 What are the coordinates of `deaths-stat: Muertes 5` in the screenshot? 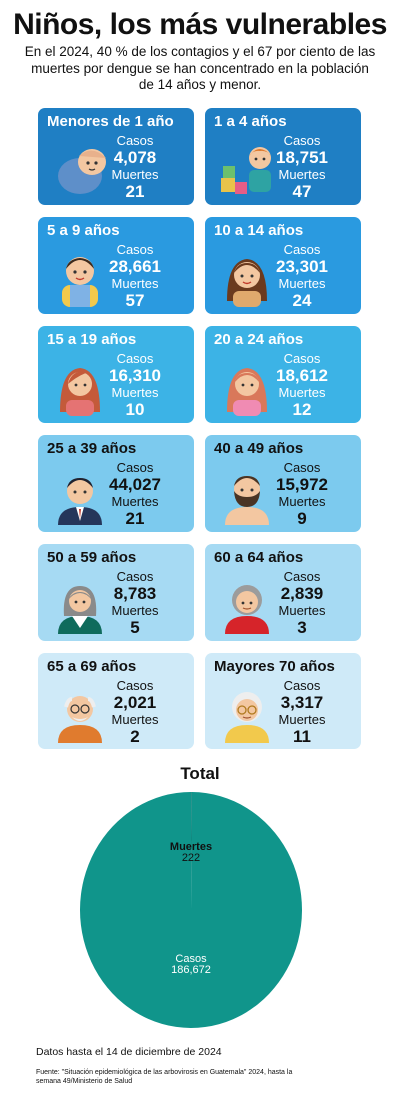 It's located at (135, 620).